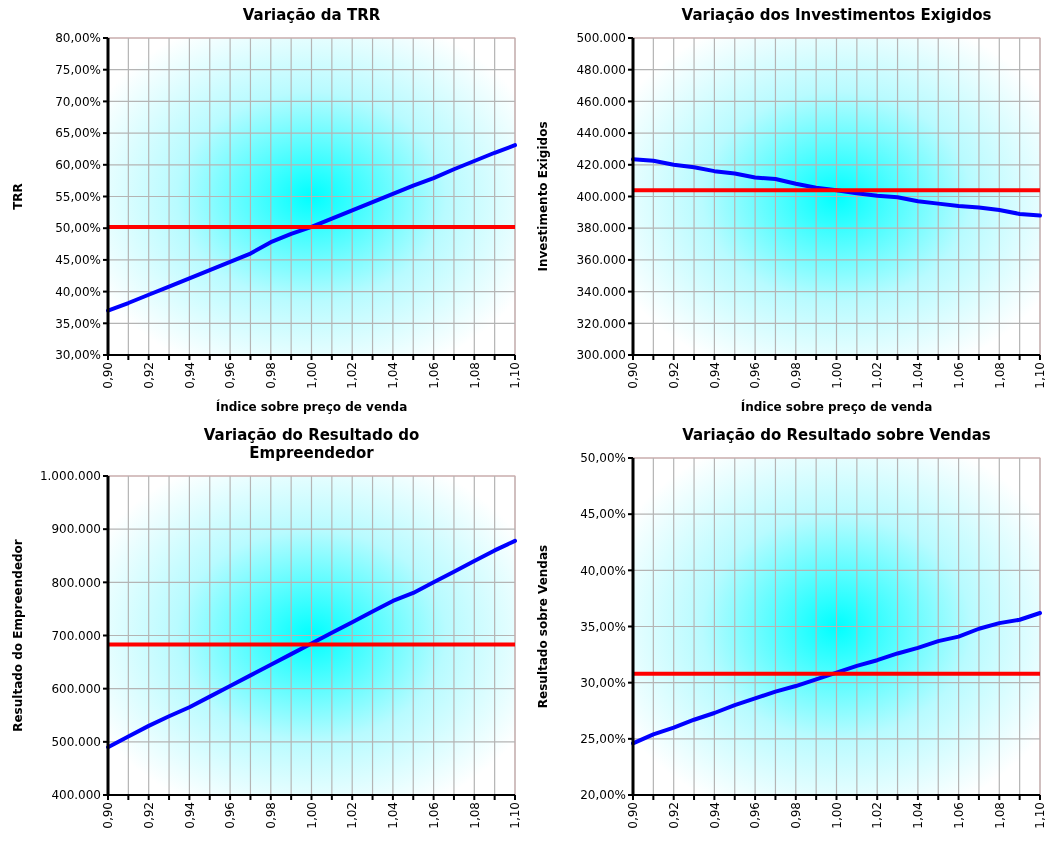 The image size is (1050, 847). What do you see at coordinates (543, 626) in the screenshot?
I see `y-axis-title: Resultado sobre Vendas` at bounding box center [543, 626].